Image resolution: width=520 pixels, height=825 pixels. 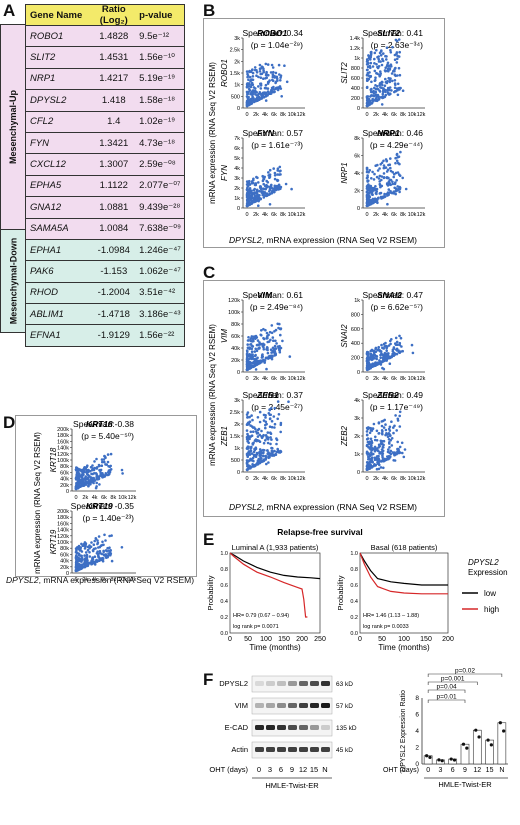 I want to click on pvalue-cell: 1.02e⁻¹⁹, so click(x=157, y=122).